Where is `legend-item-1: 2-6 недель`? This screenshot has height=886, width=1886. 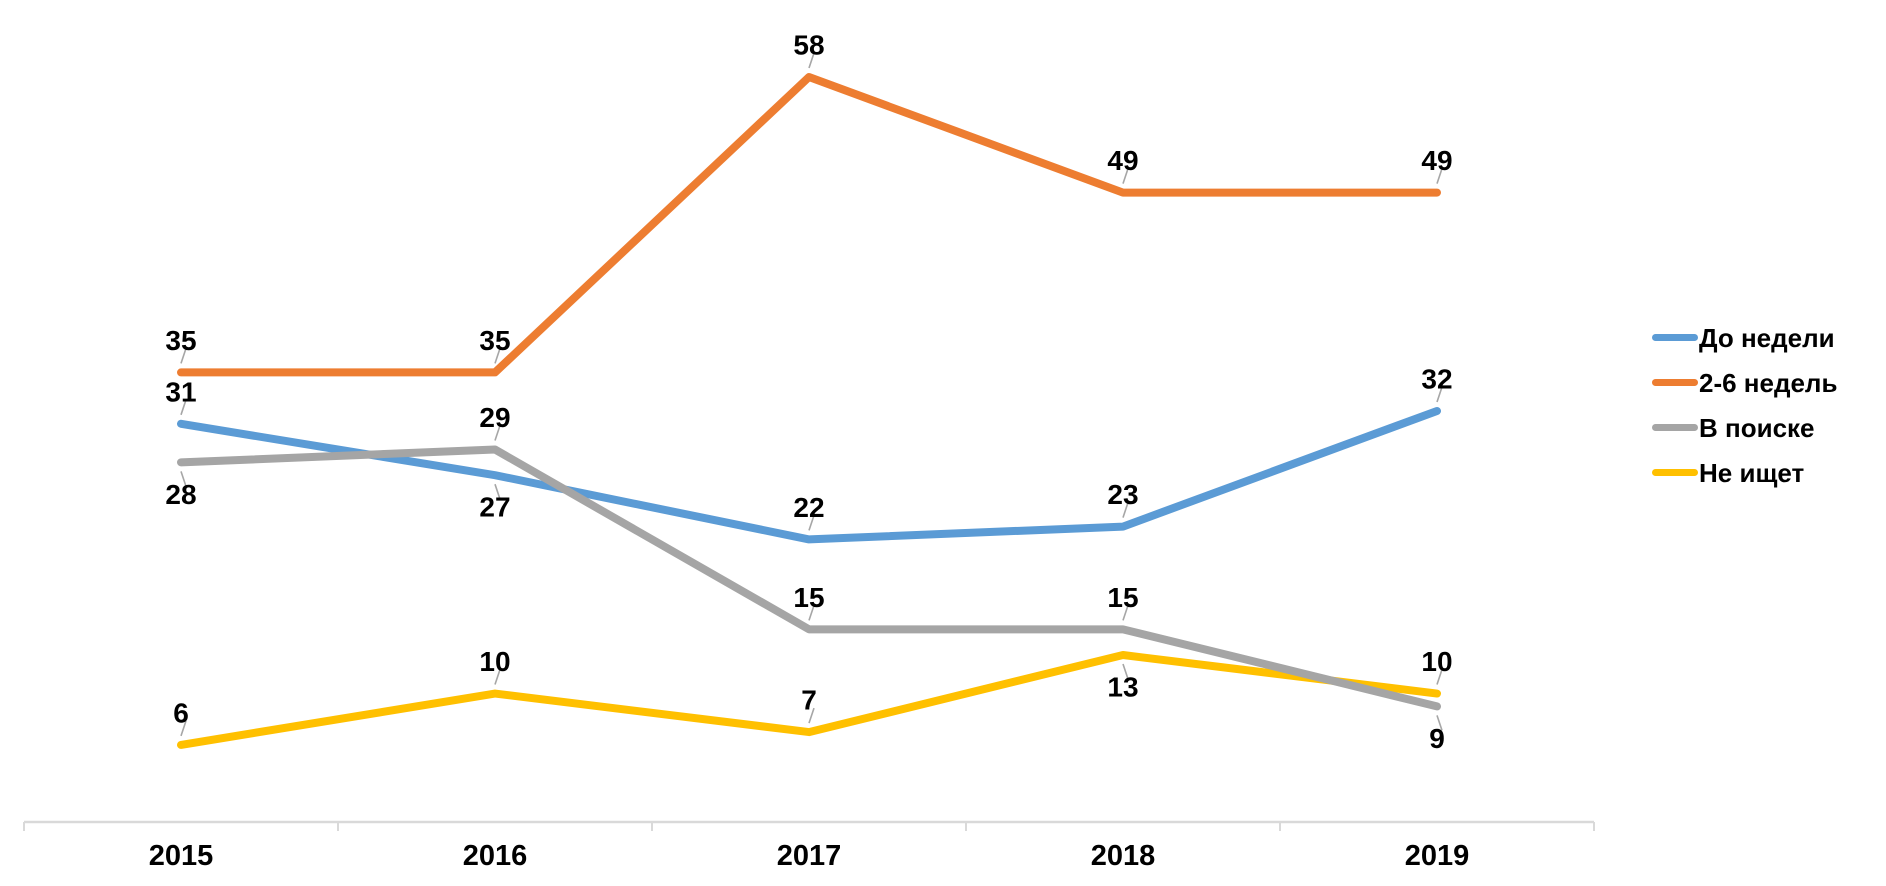
legend-item-1: 2-6 недель is located at coordinates (1744, 382).